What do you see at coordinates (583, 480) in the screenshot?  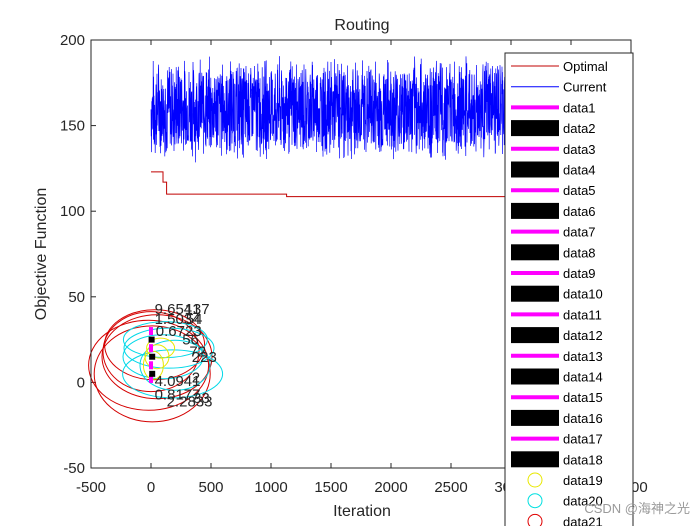 I see `legend-label: data19` at bounding box center [583, 480].